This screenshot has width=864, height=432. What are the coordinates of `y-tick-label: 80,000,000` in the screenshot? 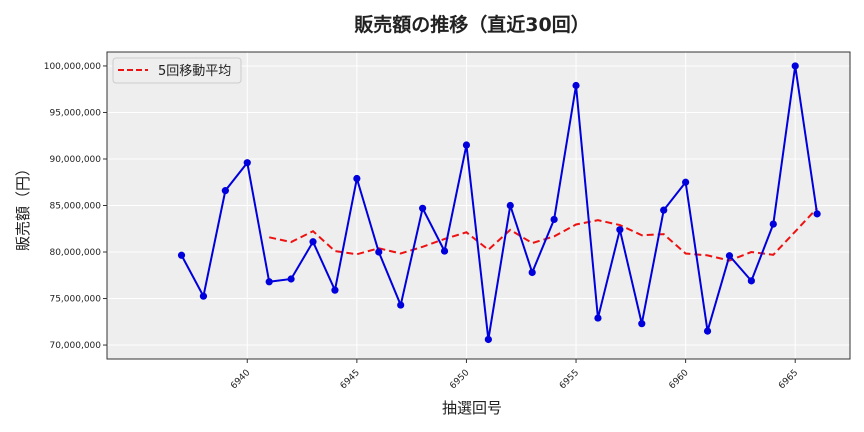 It's located at (75, 253).